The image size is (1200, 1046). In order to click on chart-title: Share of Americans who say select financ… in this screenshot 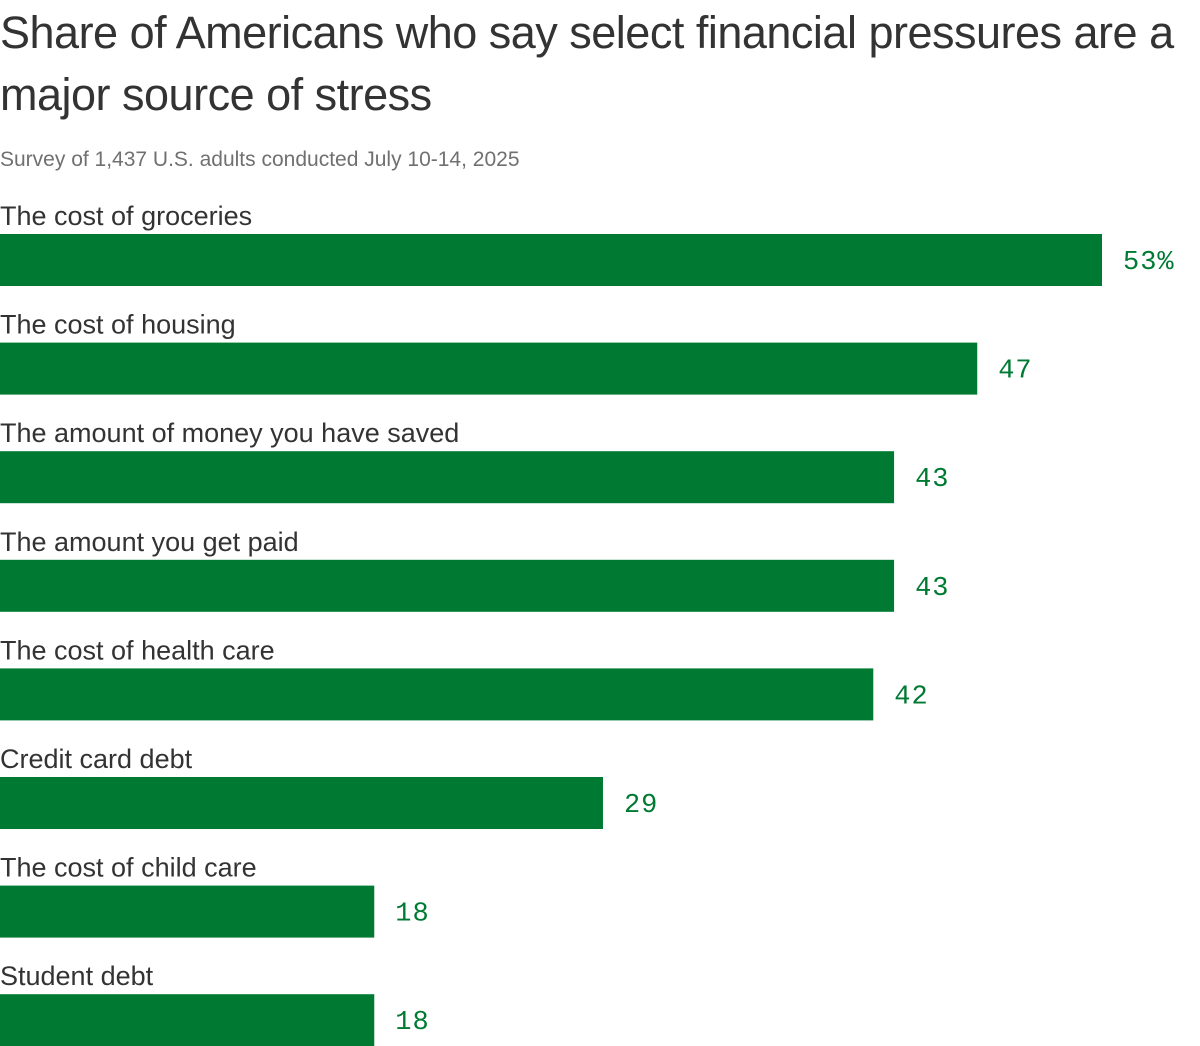, I will do `click(587, 63)`.